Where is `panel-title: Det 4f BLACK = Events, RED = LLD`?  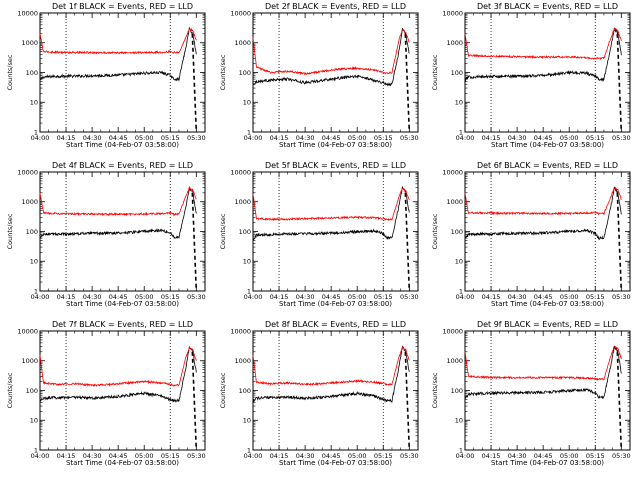 panel-title: Det 4f BLACK = Events, RED = LLD is located at coordinates (122, 165).